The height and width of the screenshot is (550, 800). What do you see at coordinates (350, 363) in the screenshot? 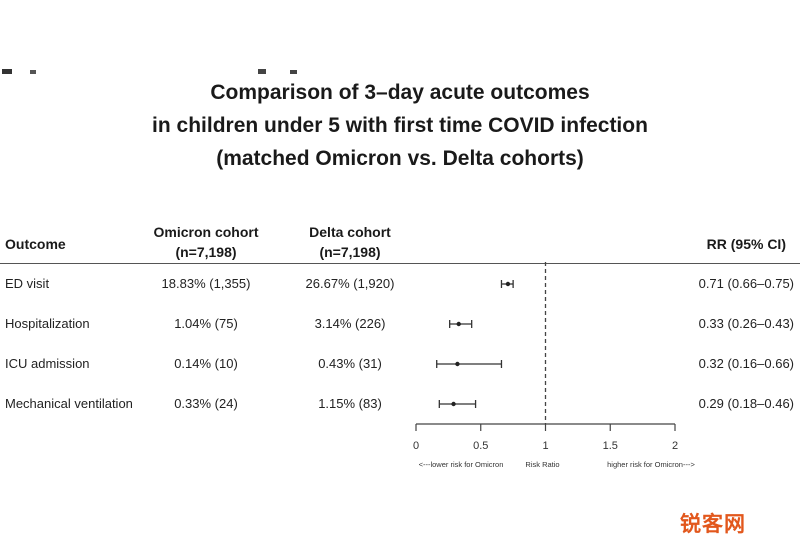
I see `row-delta-value: 0.43% (31)` at bounding box center [350, 363].